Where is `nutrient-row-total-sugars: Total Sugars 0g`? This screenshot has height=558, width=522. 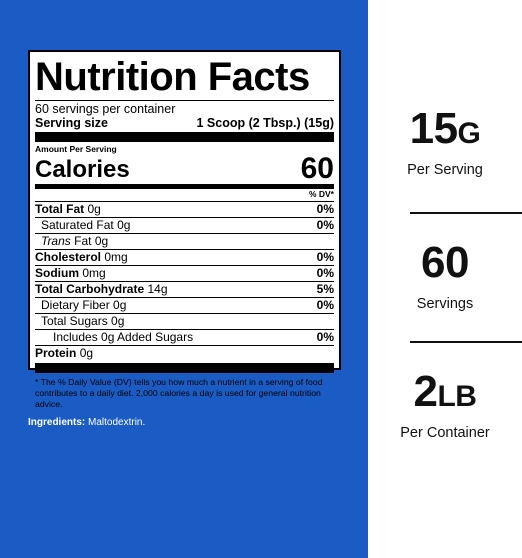 nutrient-row-total-sugars: Total Sugars 0g is located at coordinates (184, 321).